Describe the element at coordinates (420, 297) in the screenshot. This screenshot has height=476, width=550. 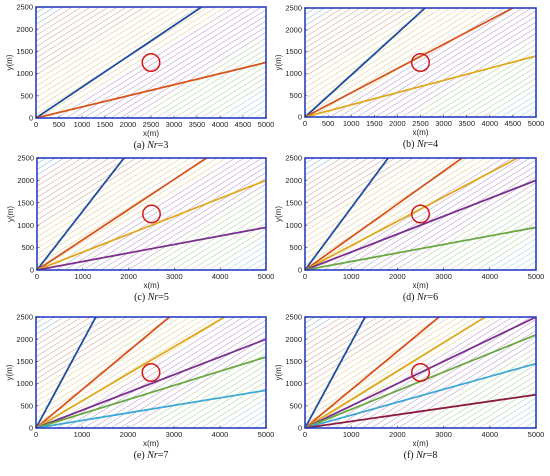
I see `panel-caption: (d) Nr=6` at that location.